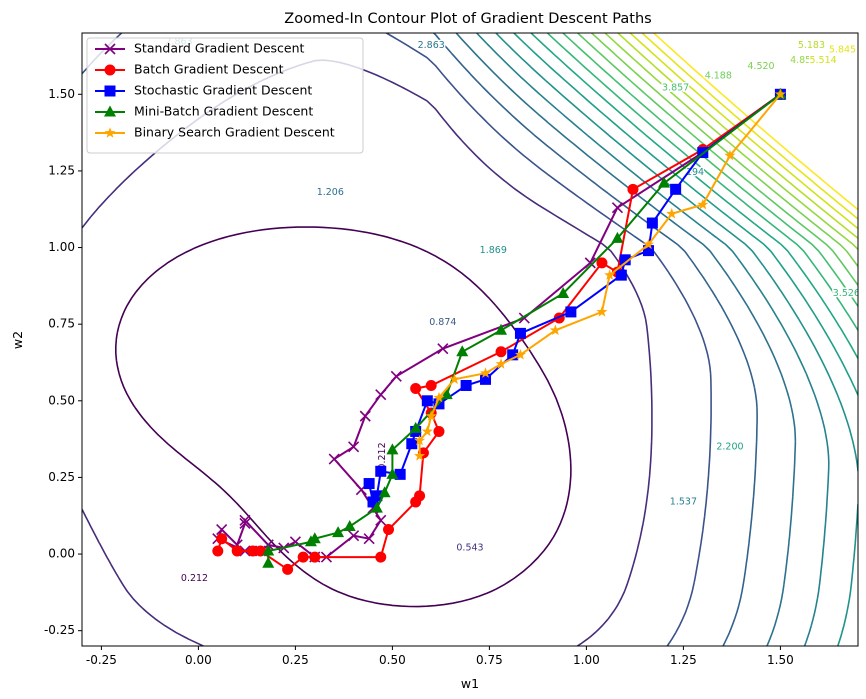  Describe the element at coordinates (61, 554) in the screenshot. I see `y-tick-label: 0.00` at that location.